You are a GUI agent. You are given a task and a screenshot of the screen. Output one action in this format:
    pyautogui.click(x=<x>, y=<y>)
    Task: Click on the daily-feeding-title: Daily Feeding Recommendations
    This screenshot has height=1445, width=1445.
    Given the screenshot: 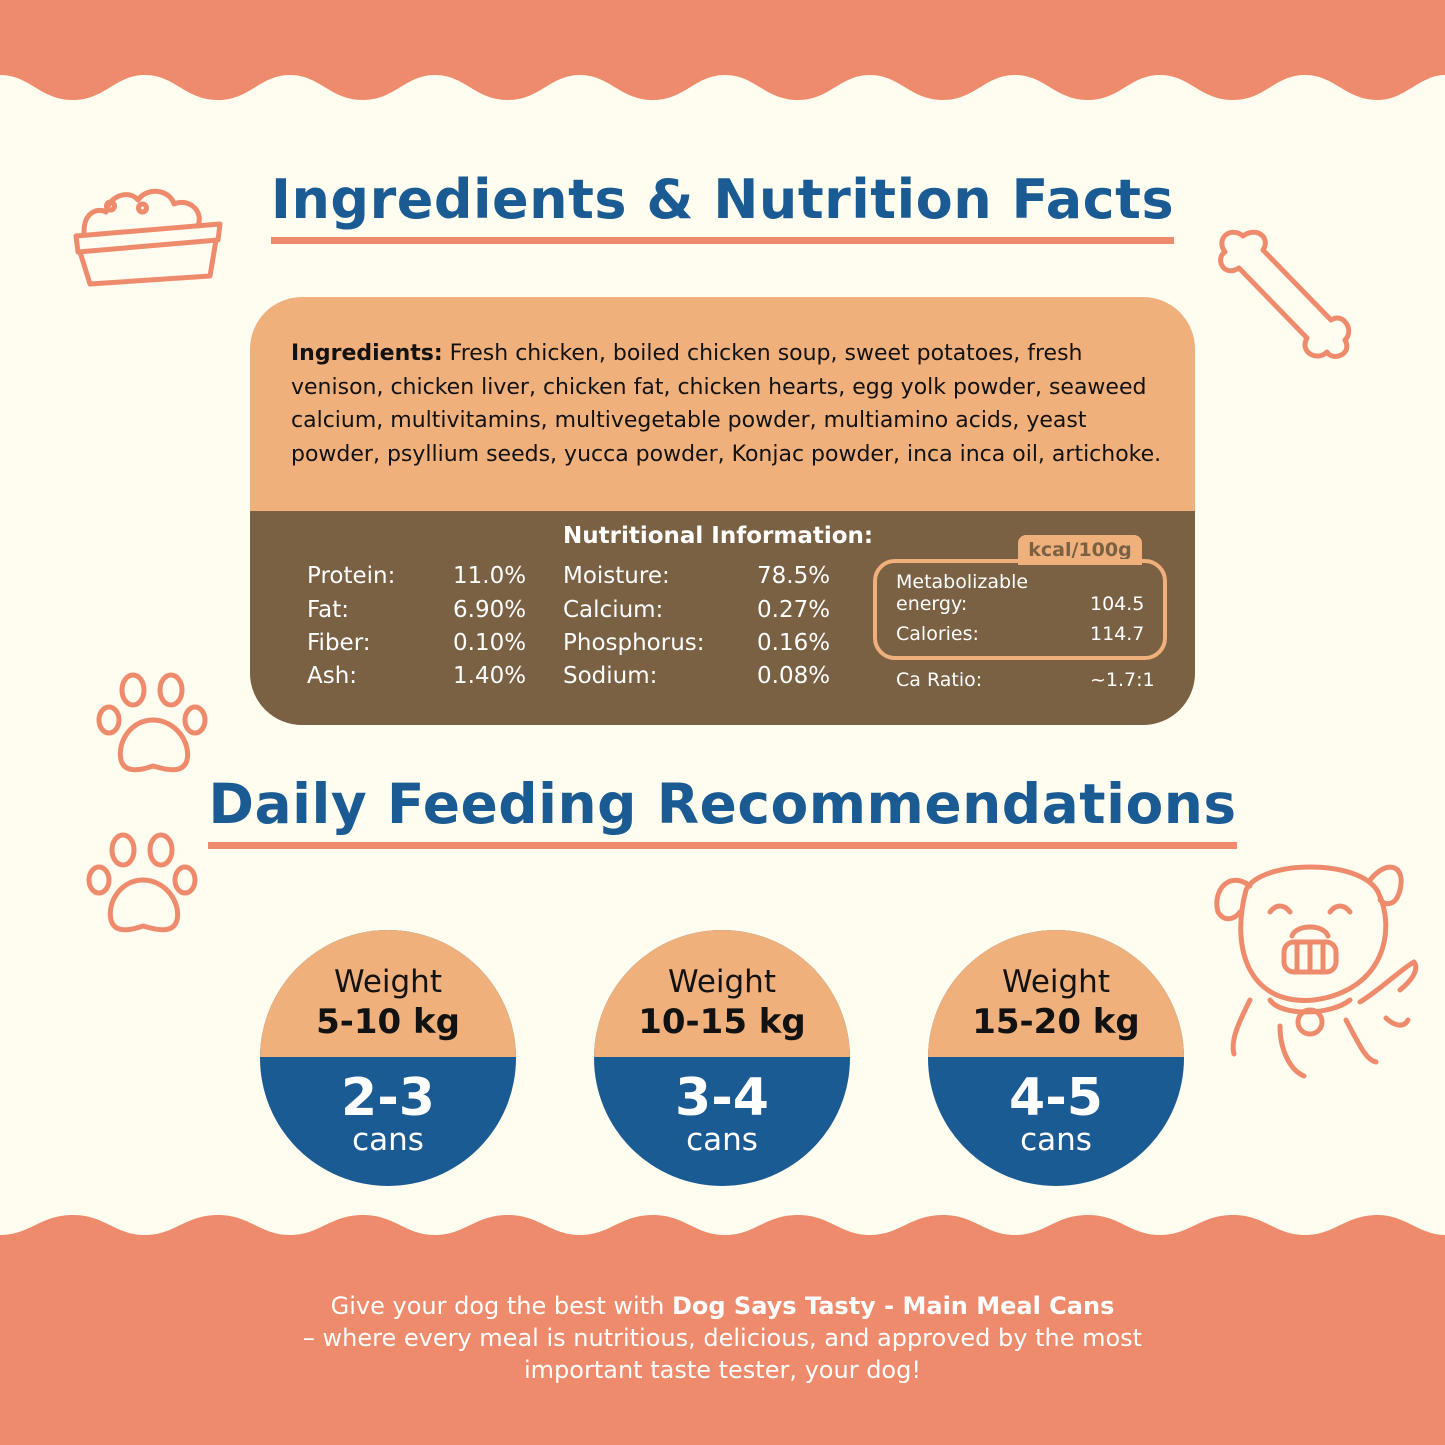 What is the action you would take?
    pyautogui.click(x=722, y=810)
    